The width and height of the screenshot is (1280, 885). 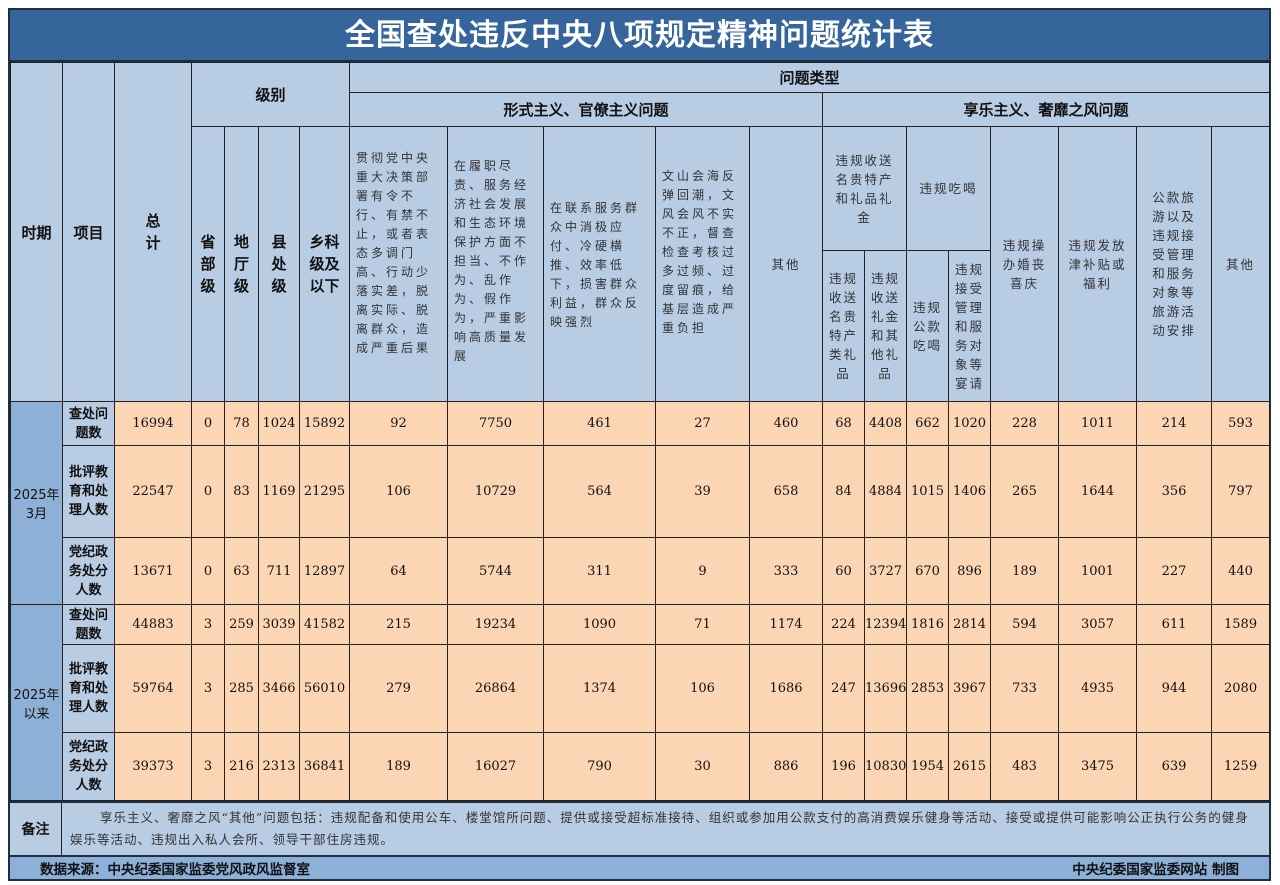 What do you see at coordinates (928, 571) in the screenshot?
I see `data-cell: 670` at bounding box center [928, 571].